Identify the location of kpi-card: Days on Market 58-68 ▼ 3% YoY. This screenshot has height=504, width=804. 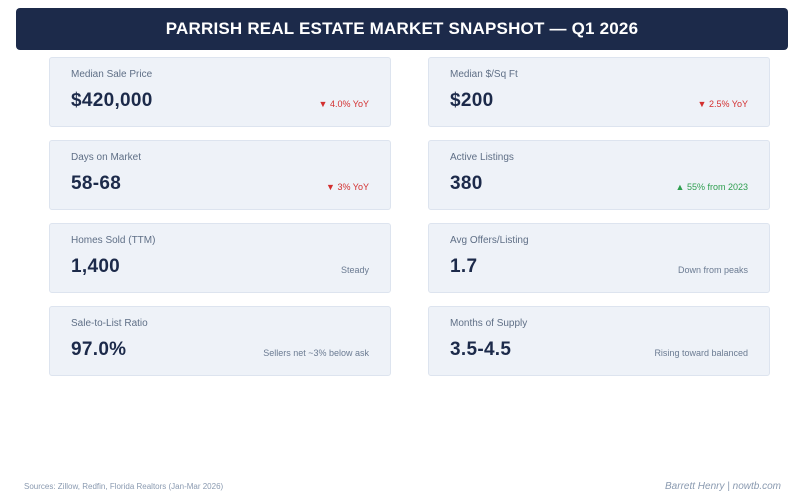
(220, 175).